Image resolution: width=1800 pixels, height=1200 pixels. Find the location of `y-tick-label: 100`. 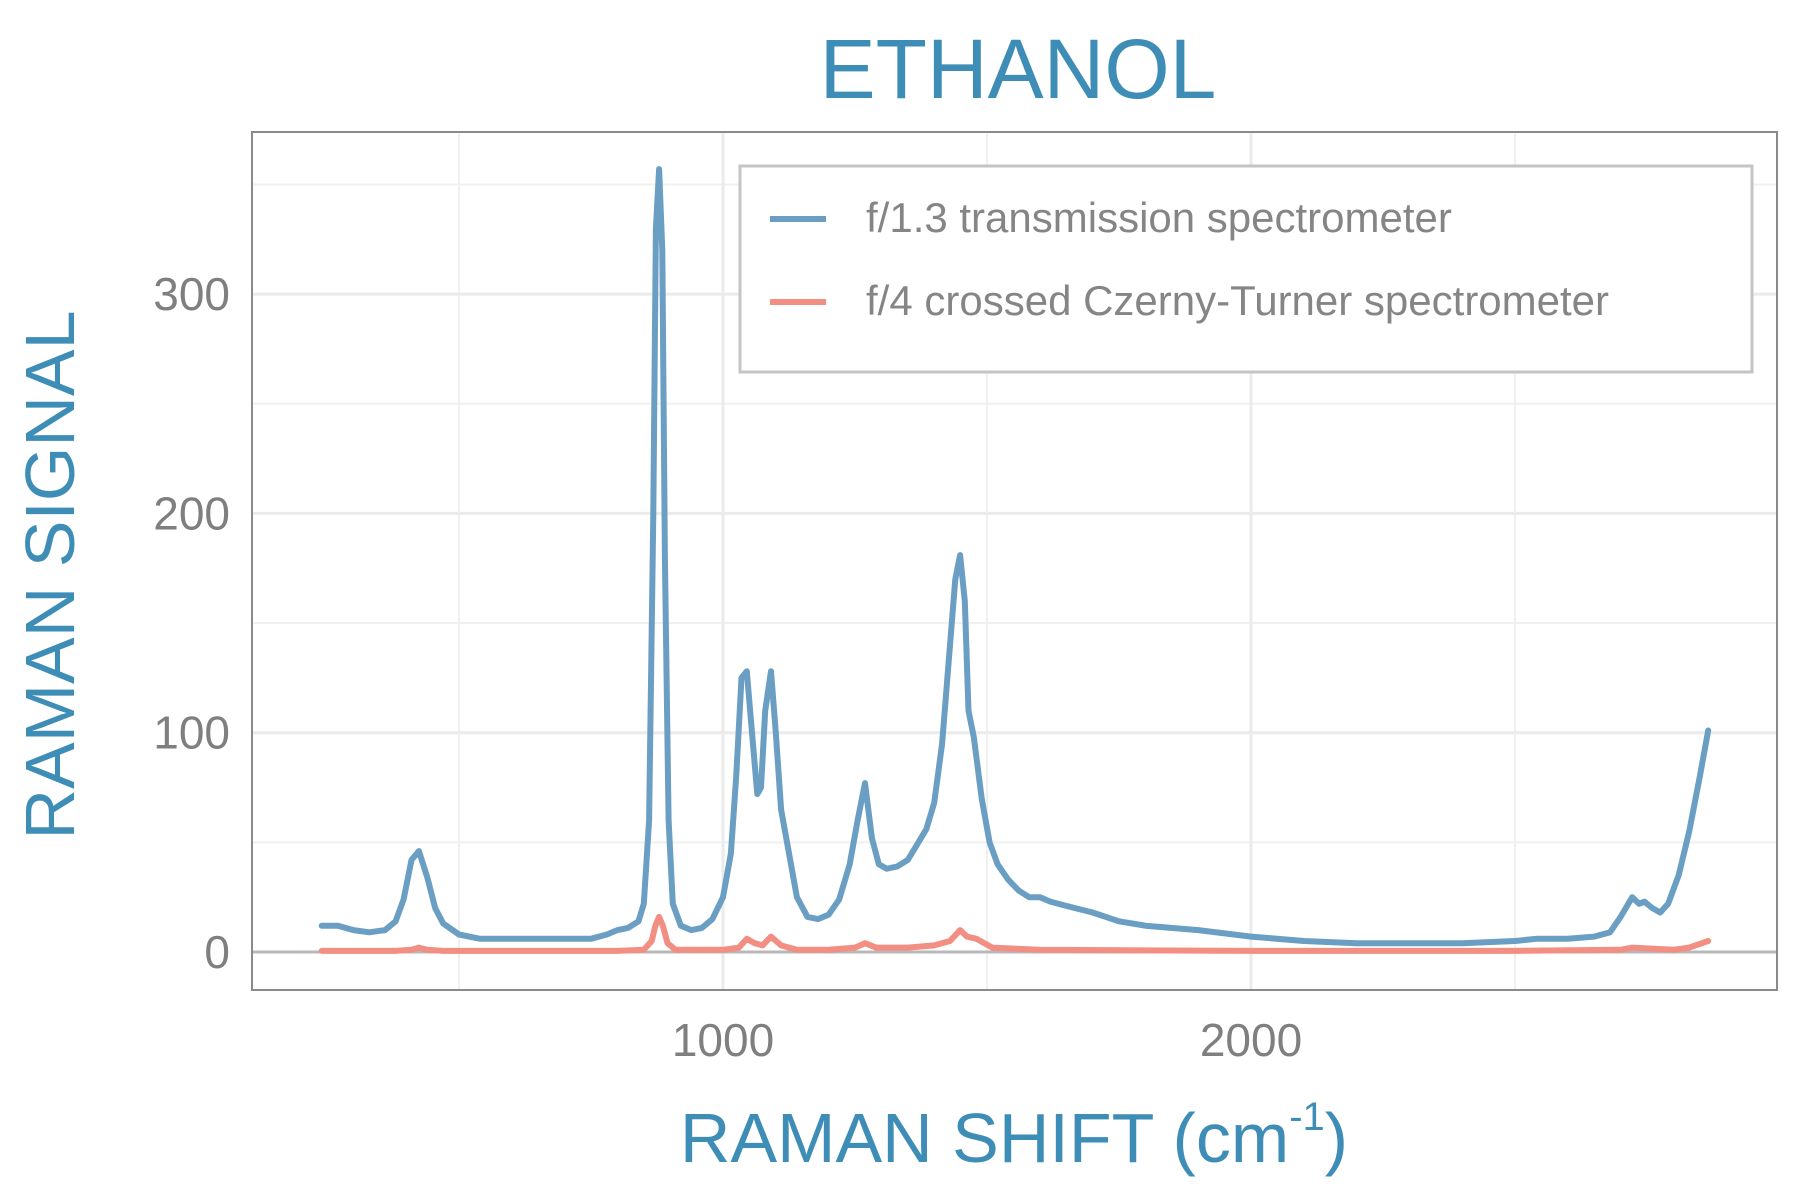

y-tick-label: 100 is located at coordinates (191, 733).